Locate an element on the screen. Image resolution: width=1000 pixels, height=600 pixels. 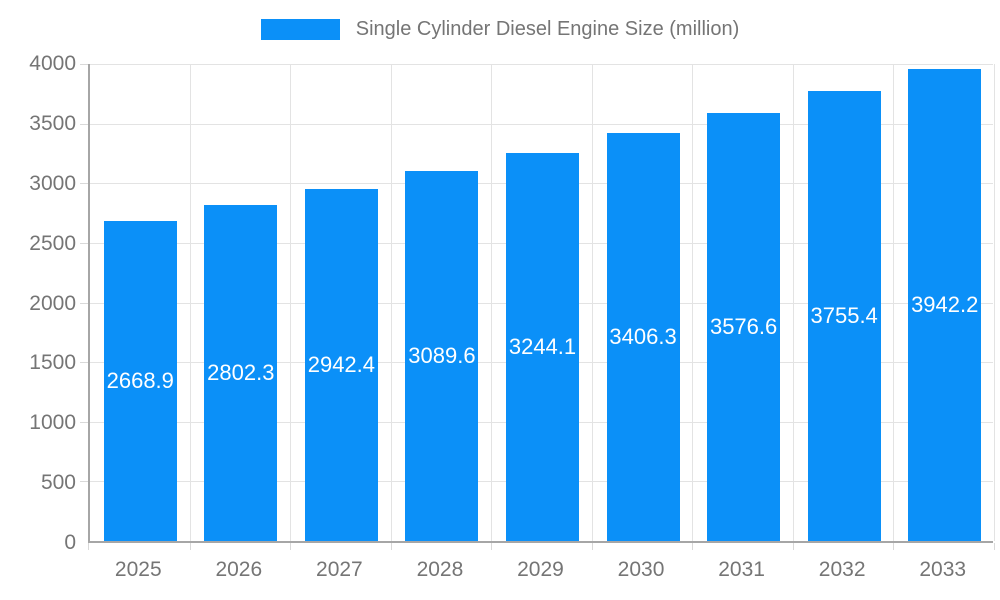
bar-value-label: 3576.6 is located at coordinates (743, 326).